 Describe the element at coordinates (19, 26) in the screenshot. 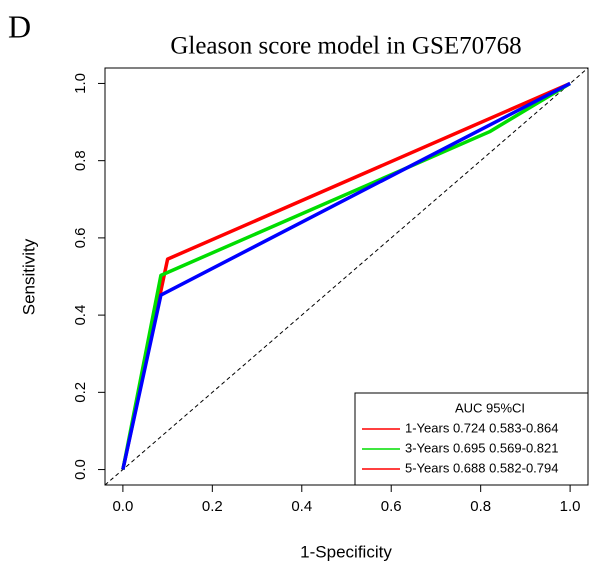

I see `panel-label: D` at that location.